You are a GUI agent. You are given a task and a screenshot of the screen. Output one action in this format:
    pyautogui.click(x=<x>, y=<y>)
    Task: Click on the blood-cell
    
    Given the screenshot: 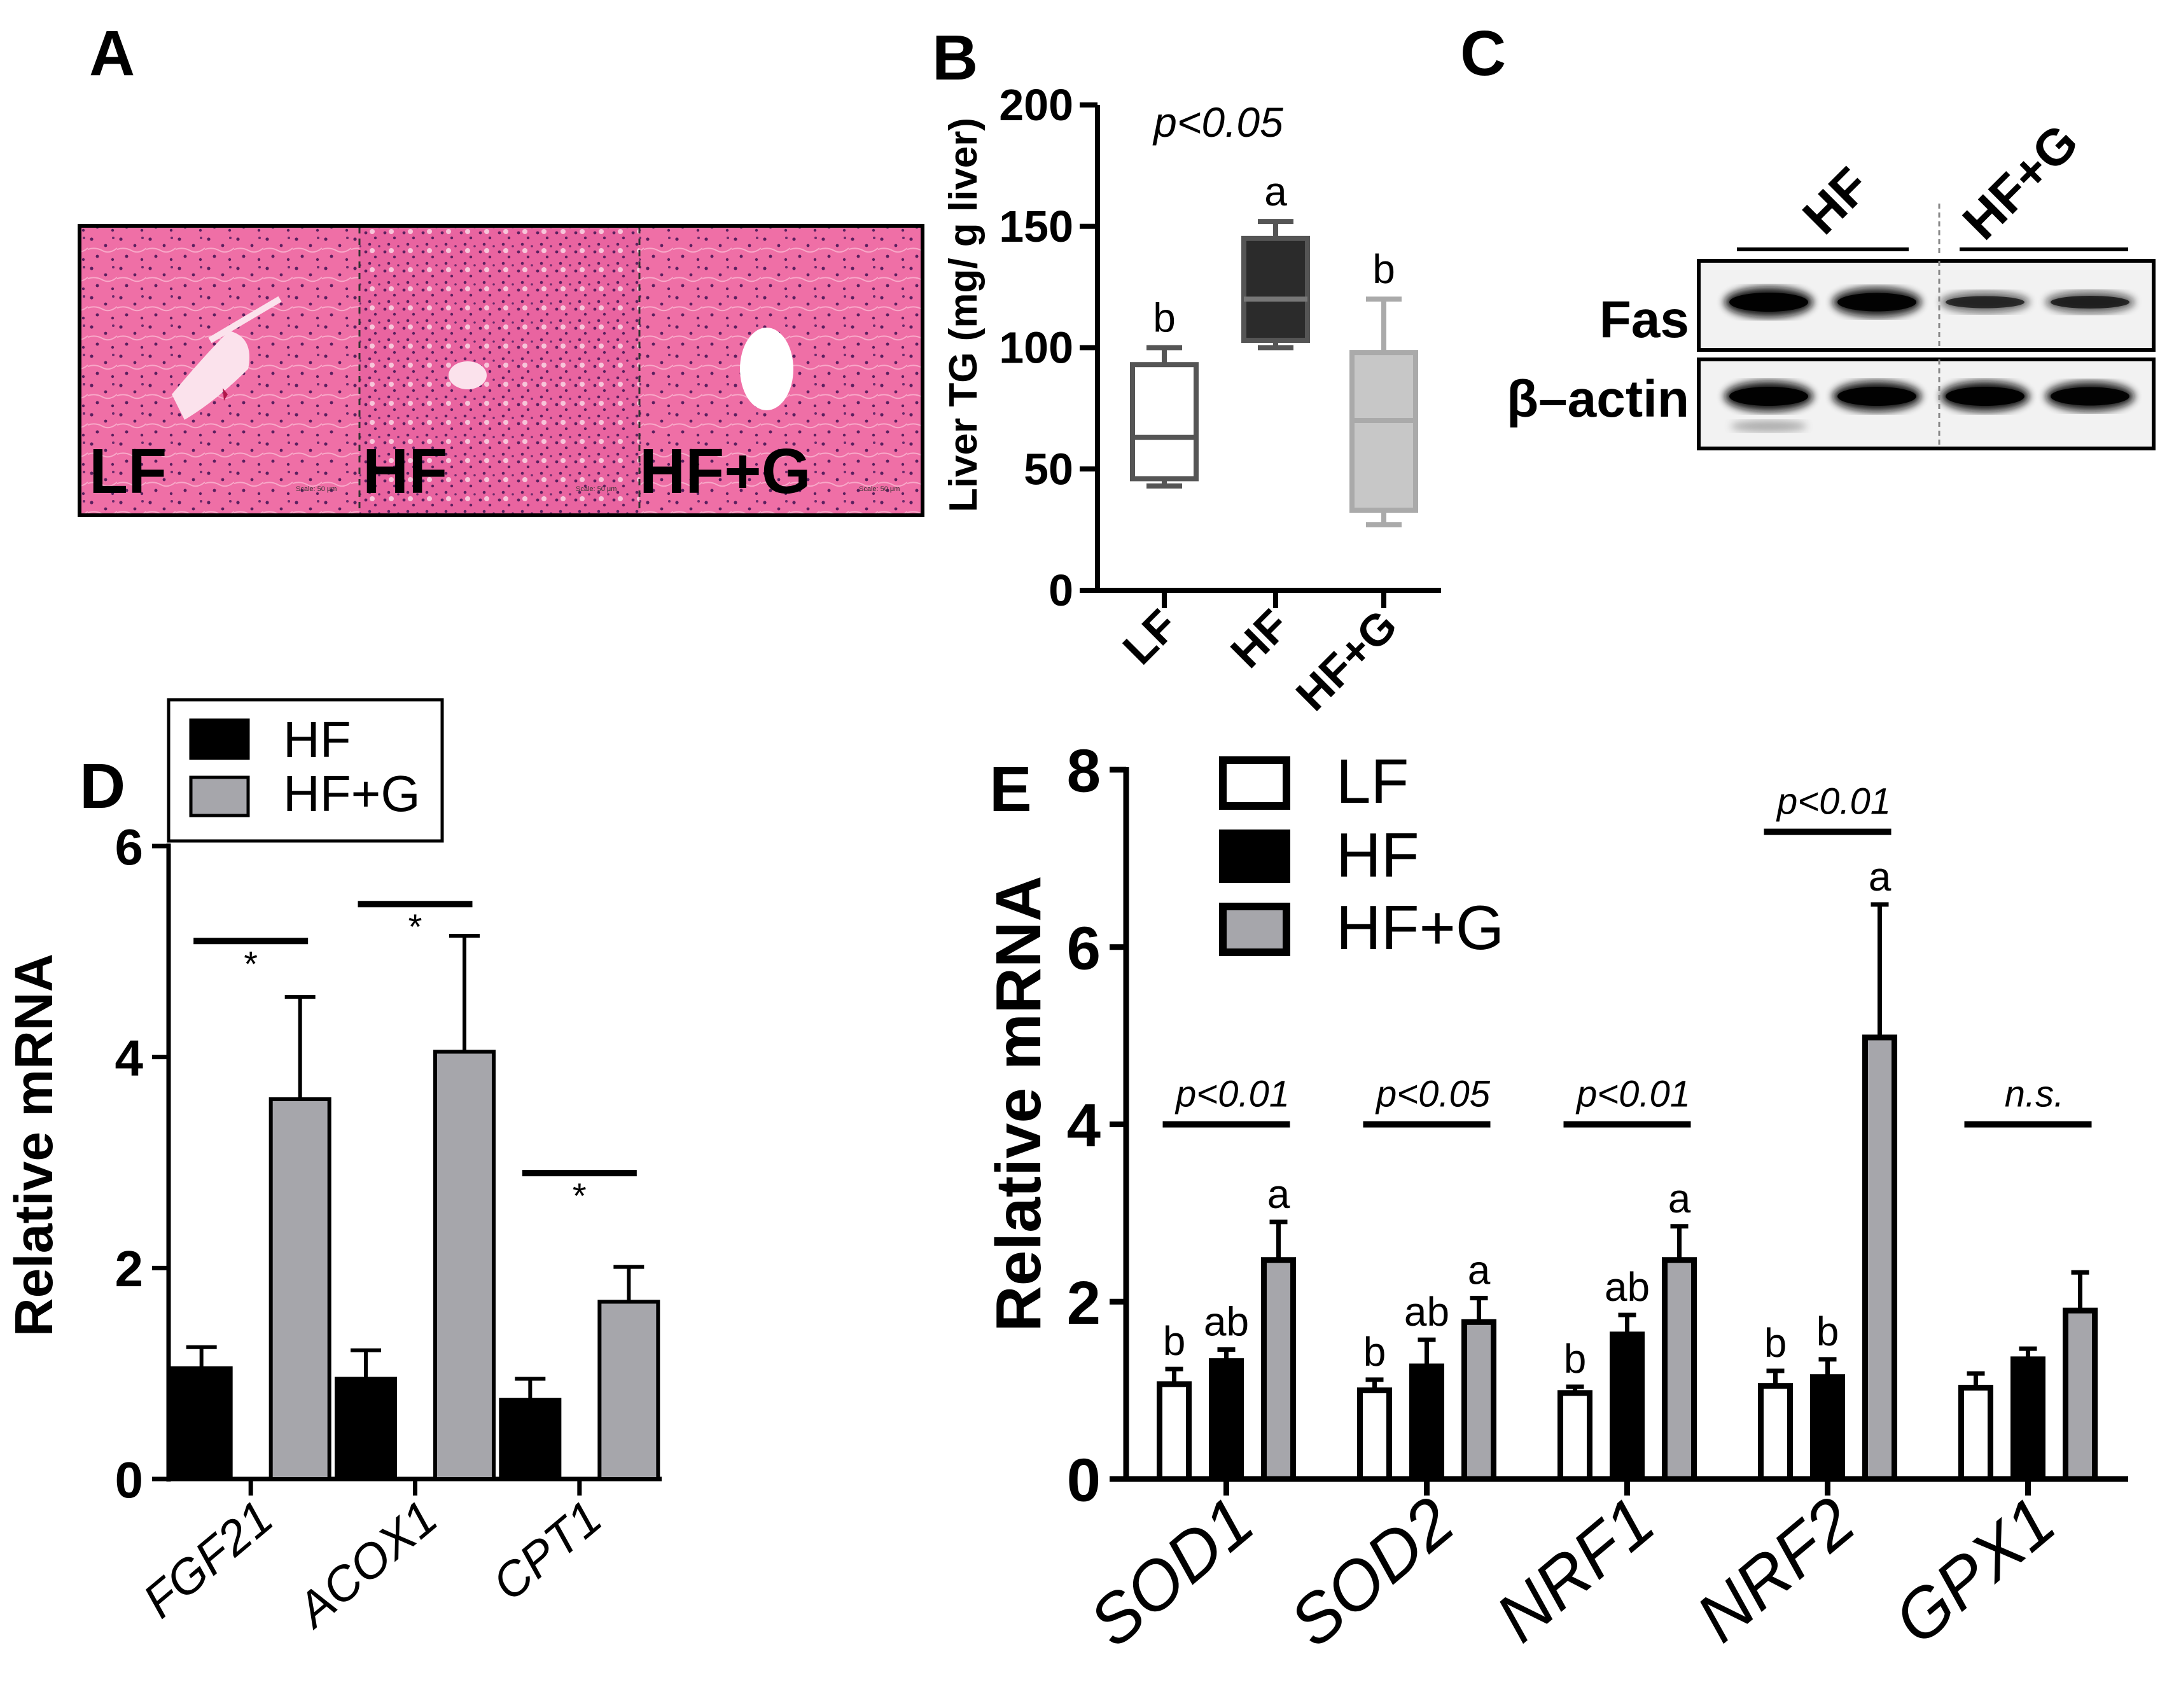 What is the action you would take?
    pyautogui.click(x=225, y=394)
    